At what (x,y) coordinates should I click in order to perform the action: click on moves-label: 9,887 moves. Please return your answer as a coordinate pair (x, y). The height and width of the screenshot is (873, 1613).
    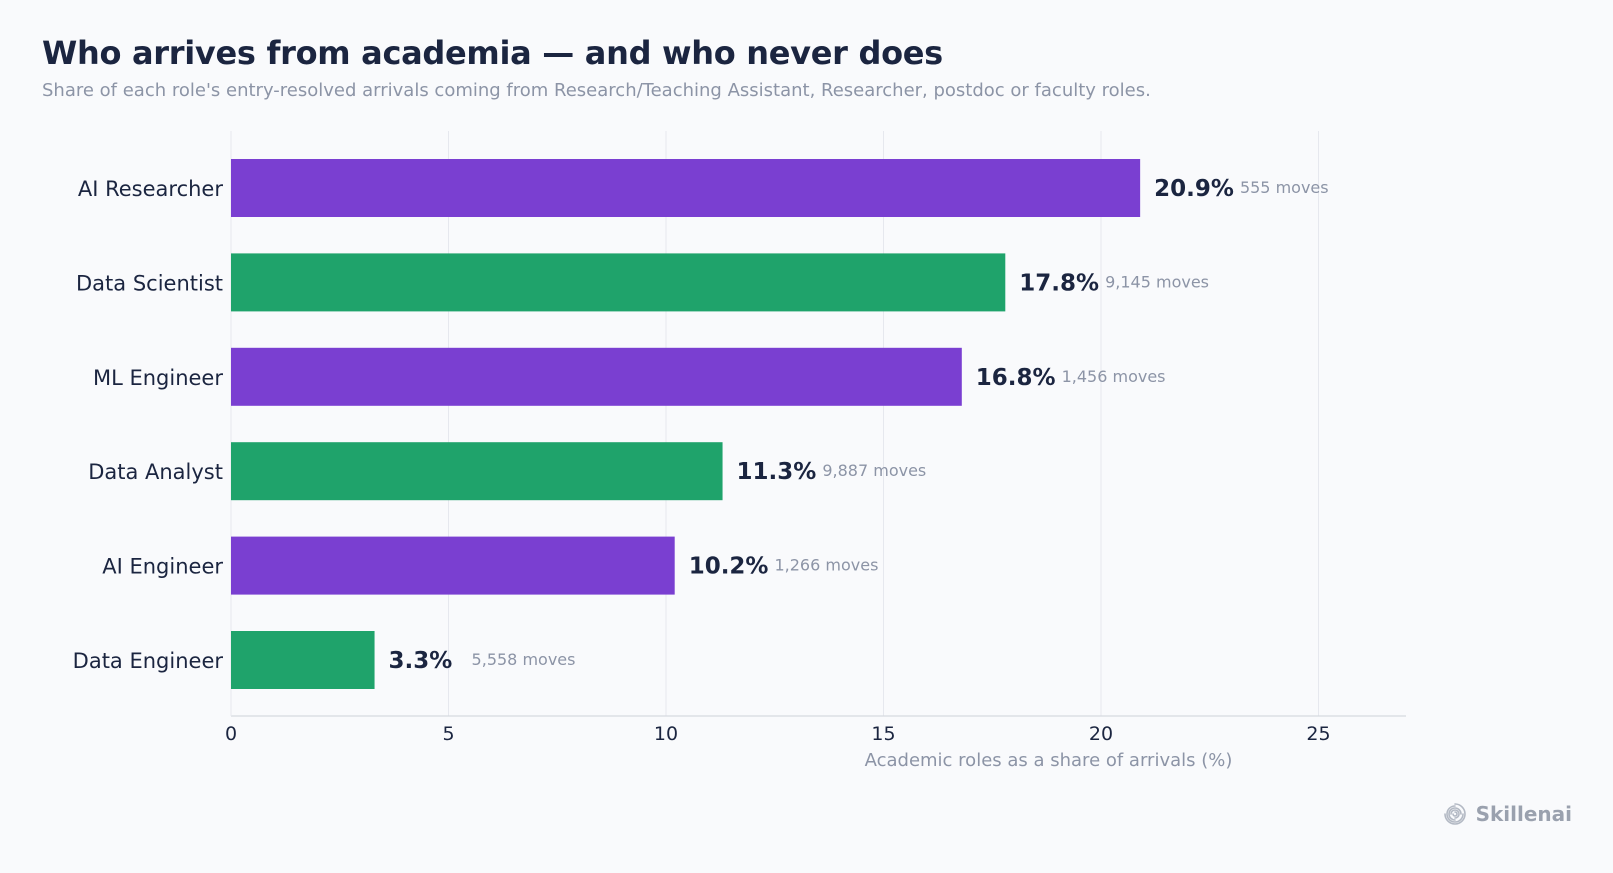
    Looking at the image, I should click on (874, 470).